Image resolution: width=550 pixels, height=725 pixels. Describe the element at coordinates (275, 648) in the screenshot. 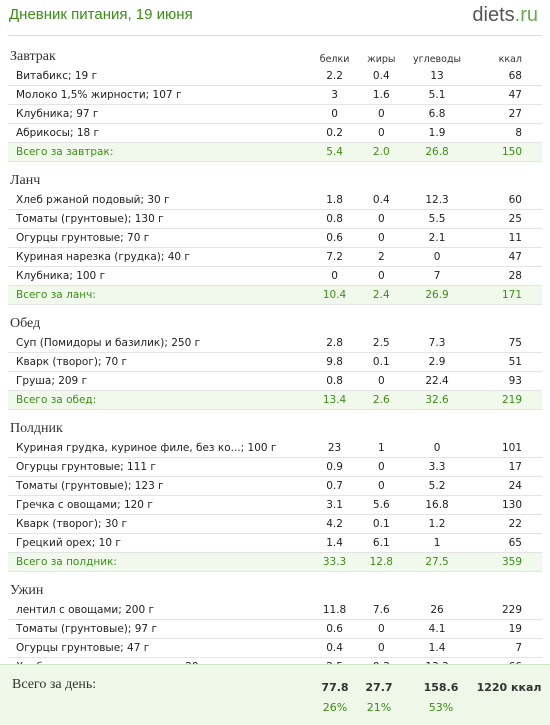

I see `food-row: Огурцы грунтовые; 47 г 0.4 0 1.4 7` at that location.